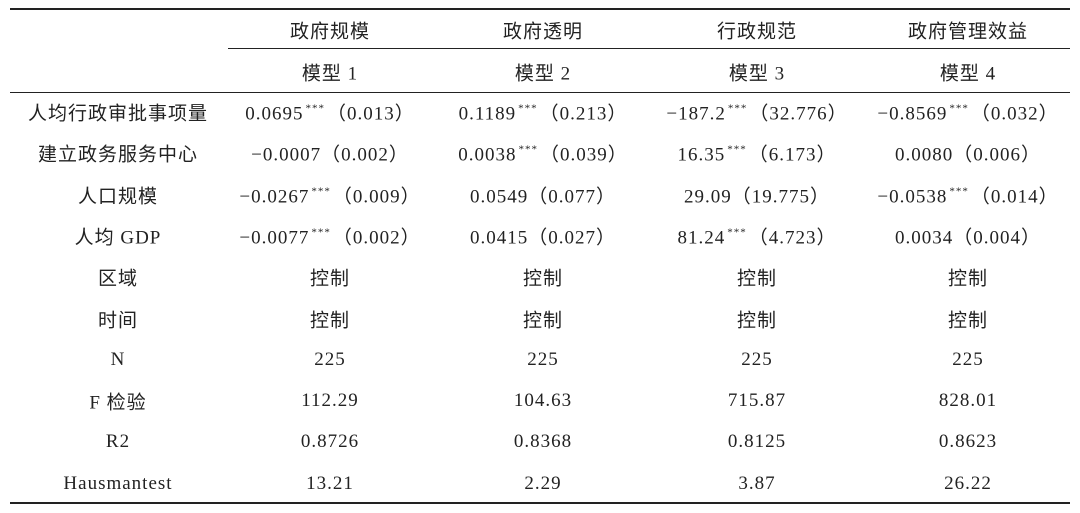 Image resolution: width=1080 pixels, height=513 pixels. Describe the element at coordinates (118, 483) in the screenshot. I see `row-label: Hausmantest` at that location.